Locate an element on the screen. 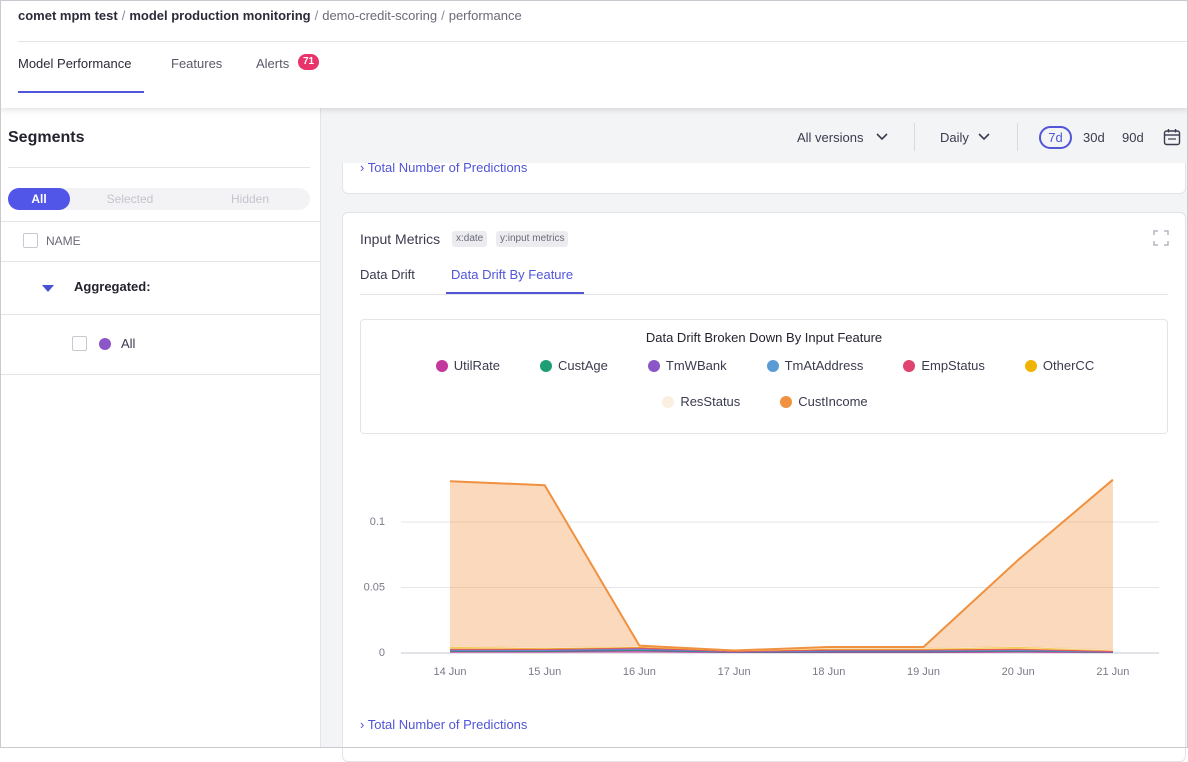  legend-item: UtilRate is located at coordinates (468, 365).